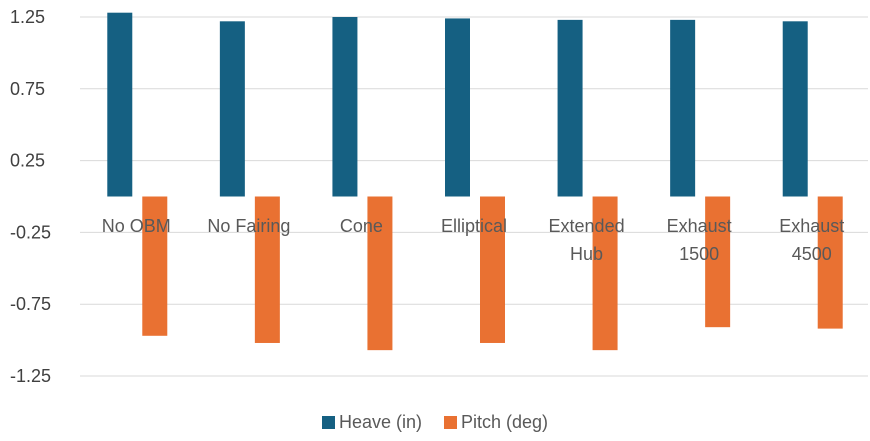  I want to click on legend-item-pitch: Pitch (deg), so click(496, 422).